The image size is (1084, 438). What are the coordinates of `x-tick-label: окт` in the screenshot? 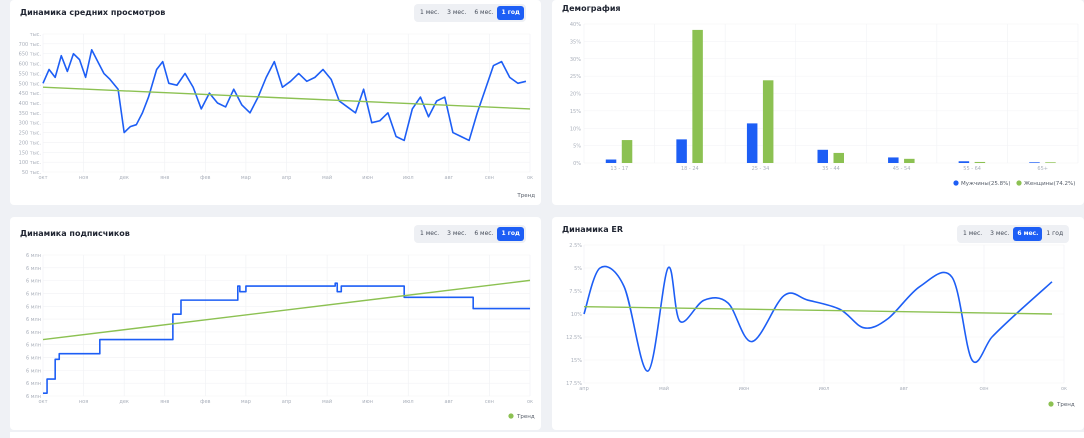 It's located at (43, 178).